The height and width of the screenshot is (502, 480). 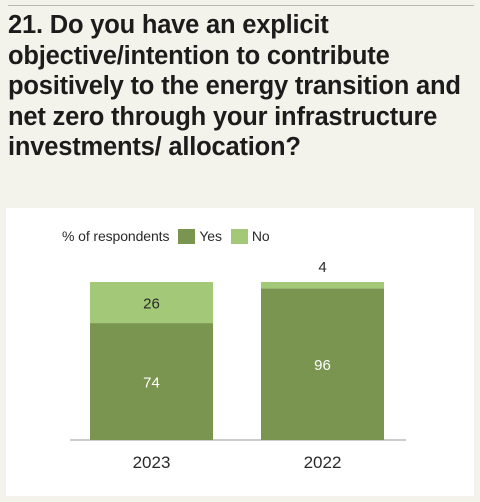 I want to click on legend-item-no: No, so click(x=250, y=236).